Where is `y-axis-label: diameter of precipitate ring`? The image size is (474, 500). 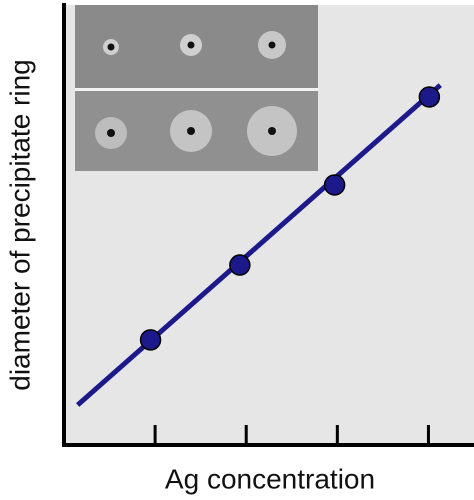 y-axis-label: diameter of precipitate ring is located at coordinates (19, 225).